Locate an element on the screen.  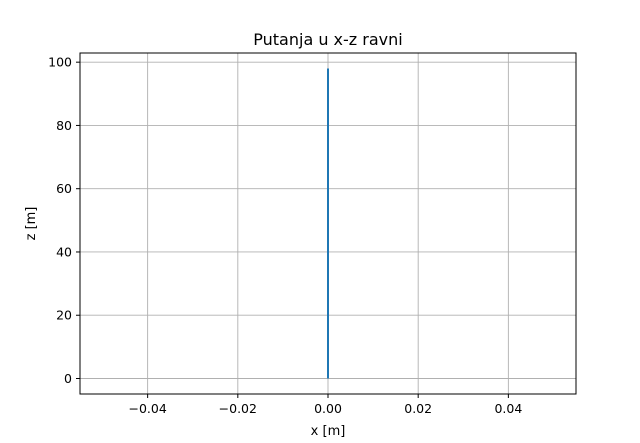
x-tick-label: −0.04 is located at coordinates (147, 408).